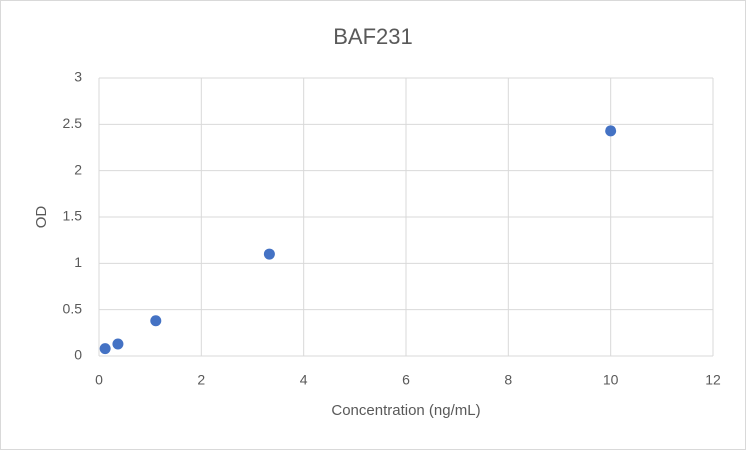 The width and height of the screenshot is (746, 450). I want to click on y-tick-label: 1, so click(78, 262).